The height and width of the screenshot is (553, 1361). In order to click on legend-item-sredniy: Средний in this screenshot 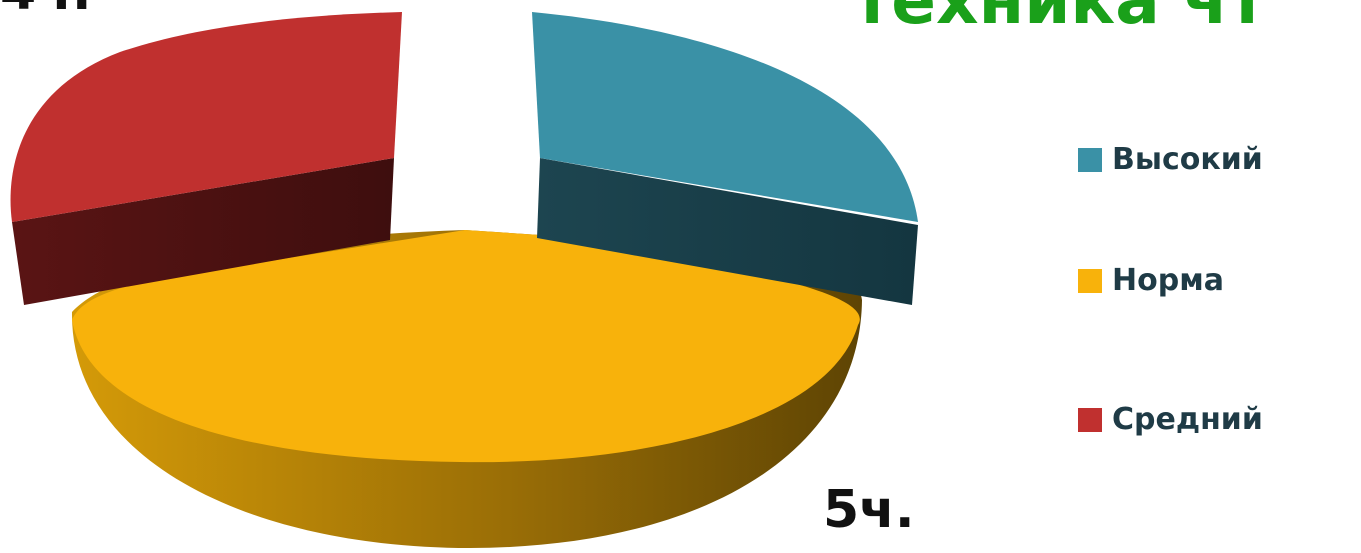, I will do `click(1170, 419)`.